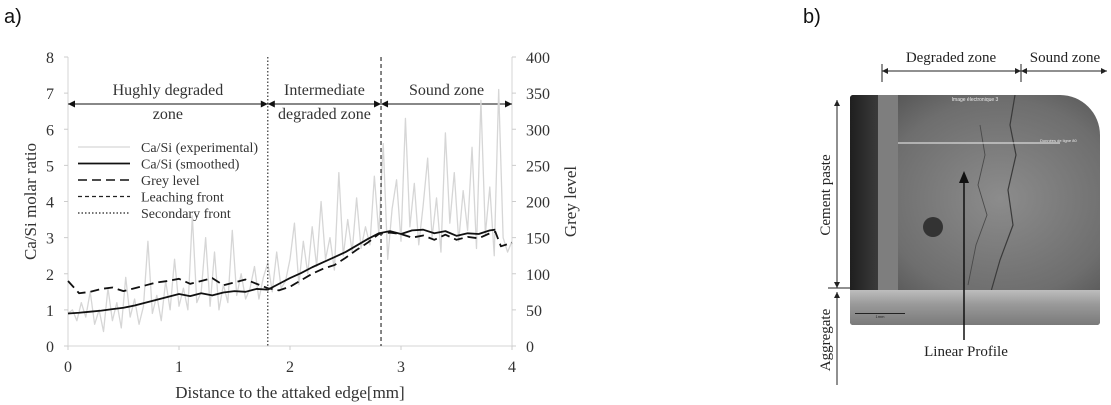 Image resolution: width=1111 pixels, height=405 pixels. I want to click on y2-tick-label: 350, so click(538, 94).